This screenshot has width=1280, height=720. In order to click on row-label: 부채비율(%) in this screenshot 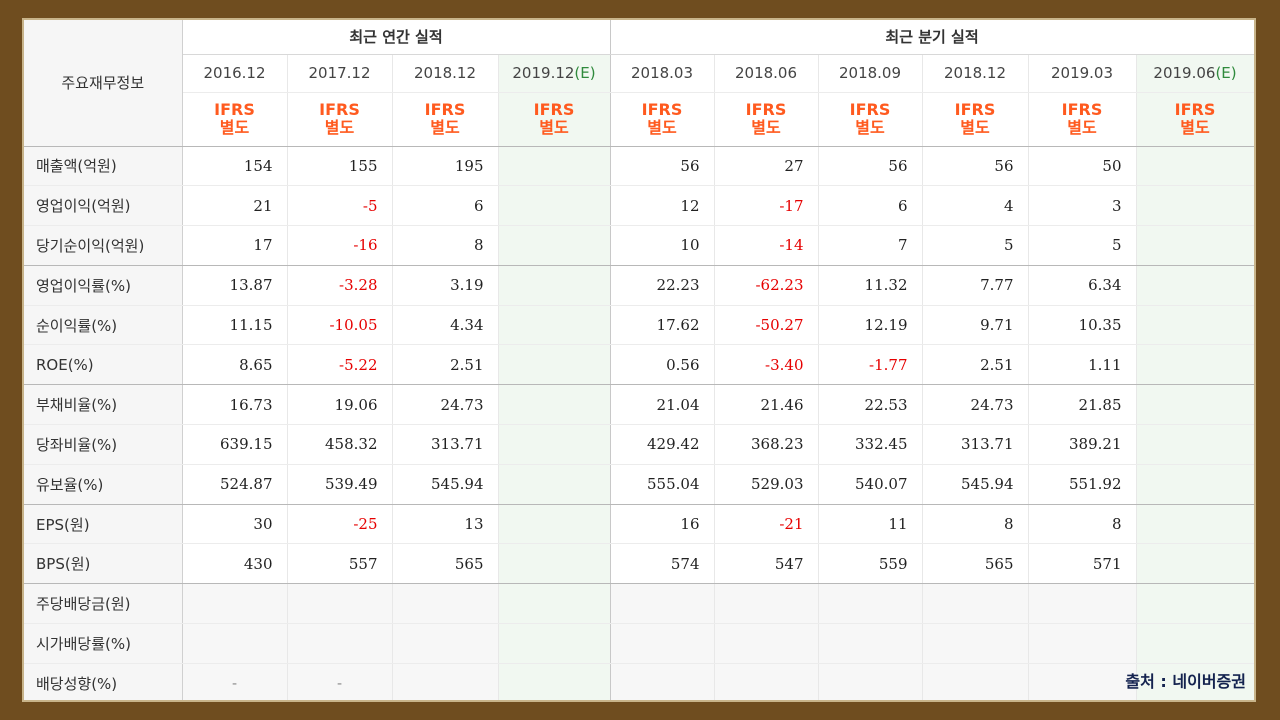, I will do `click(103, 405)`.